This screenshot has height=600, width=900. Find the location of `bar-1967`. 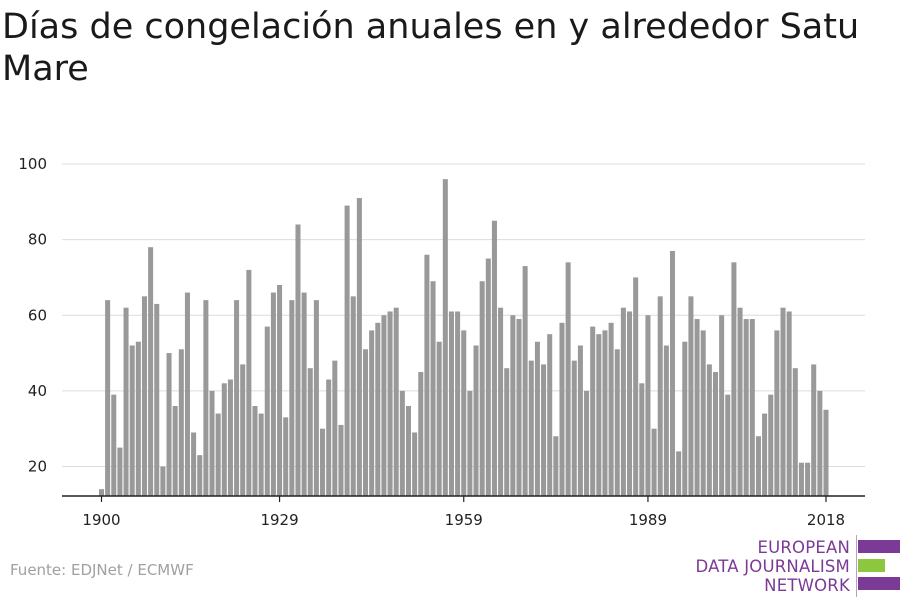

bar-1967 is located at coordinates (513, 405).